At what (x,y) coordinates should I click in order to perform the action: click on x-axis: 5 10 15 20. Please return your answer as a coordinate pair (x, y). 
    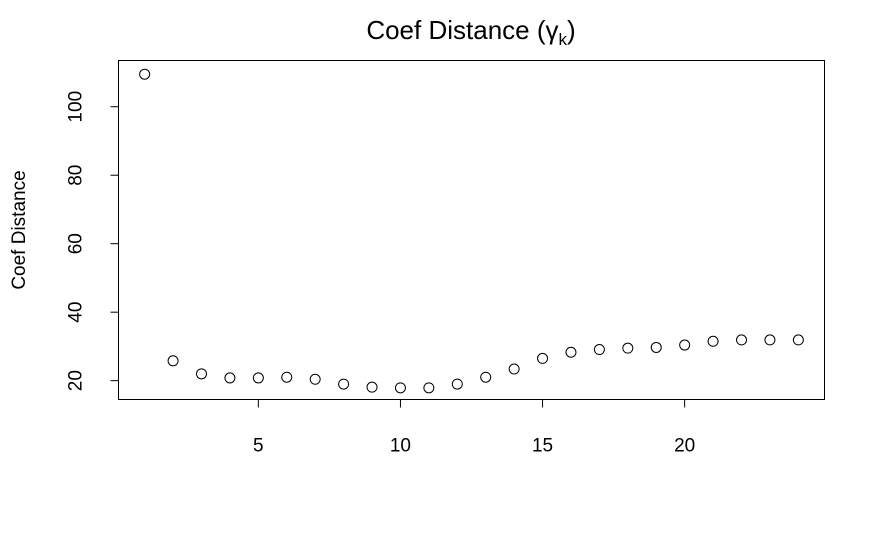
    Looking at the image, I should click on (474, 428).